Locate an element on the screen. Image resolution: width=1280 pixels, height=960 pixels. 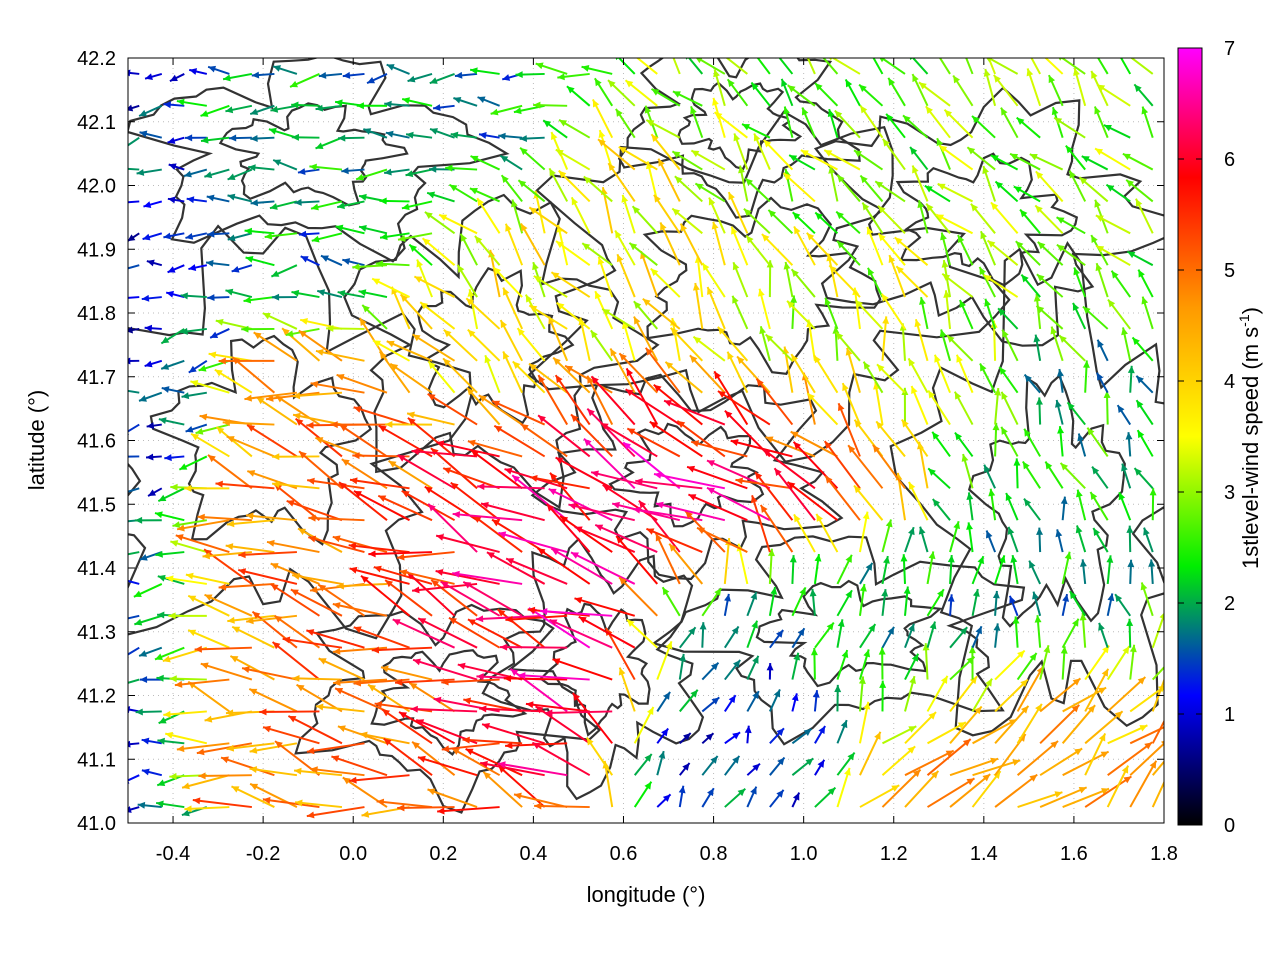
x-tick-label: 1.8 is located at coordinates (1164, 854).